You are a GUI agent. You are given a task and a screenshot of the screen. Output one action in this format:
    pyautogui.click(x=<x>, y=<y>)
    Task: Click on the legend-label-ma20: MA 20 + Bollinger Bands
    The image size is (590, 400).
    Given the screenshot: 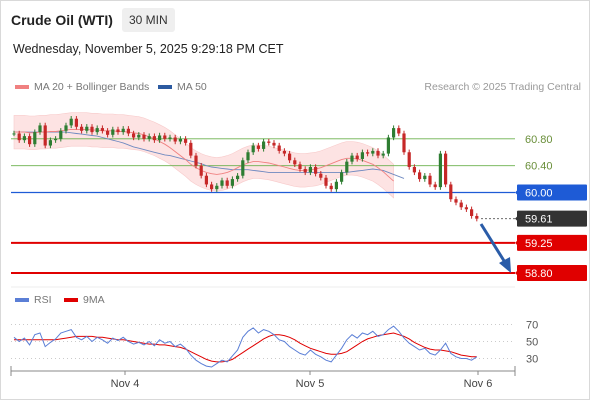 What is the action you would take?
    pyautogui.click(x=92, y=87)
    